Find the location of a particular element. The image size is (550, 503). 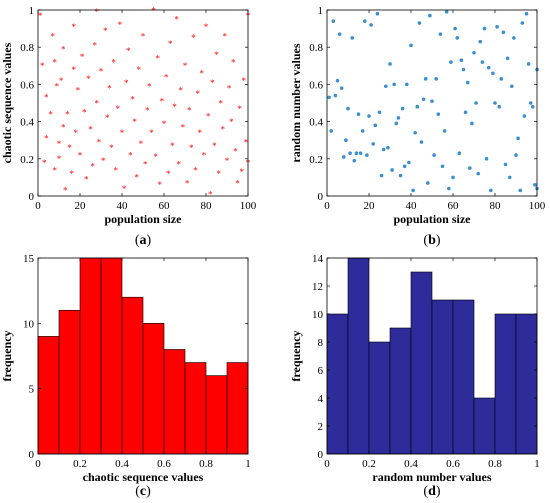

y-tick-label: 2 is located at coordinates (321, 427).